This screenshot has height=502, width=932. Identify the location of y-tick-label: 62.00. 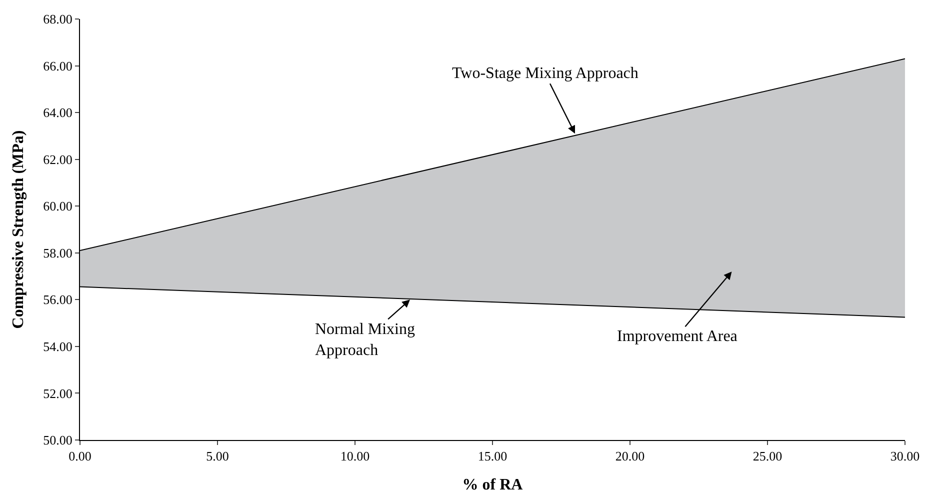
(57, 159).